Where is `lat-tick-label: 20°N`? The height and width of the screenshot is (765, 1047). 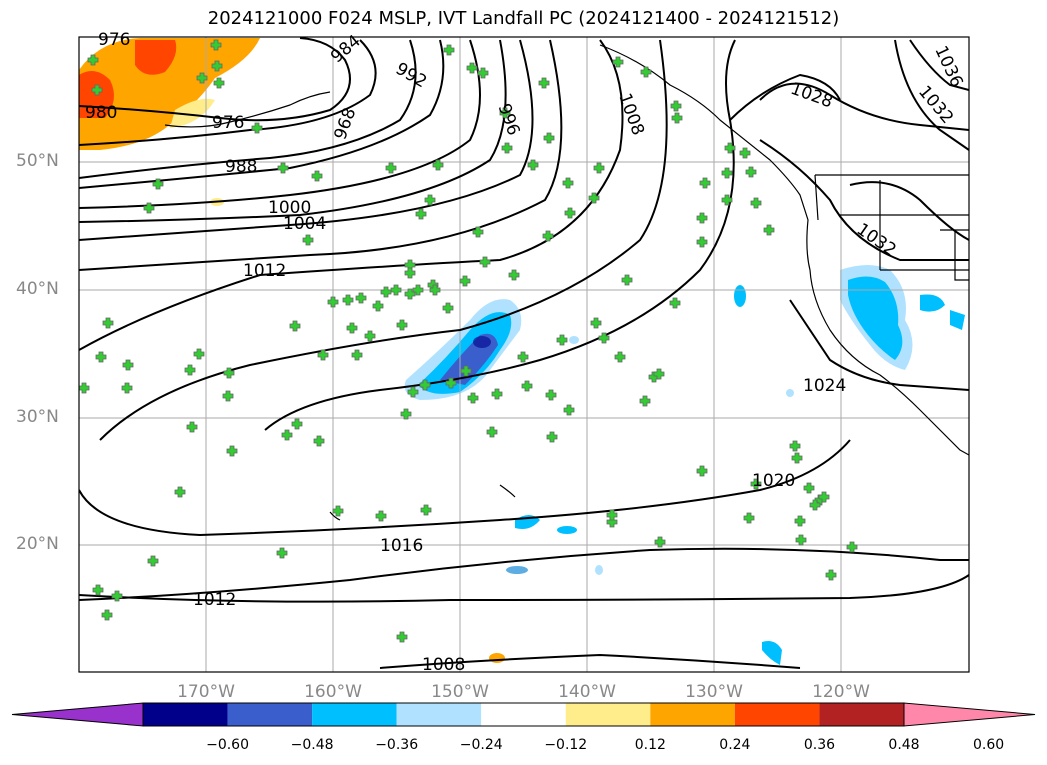
lat-tick-label: 20°N is located at coordinates (37, 544).